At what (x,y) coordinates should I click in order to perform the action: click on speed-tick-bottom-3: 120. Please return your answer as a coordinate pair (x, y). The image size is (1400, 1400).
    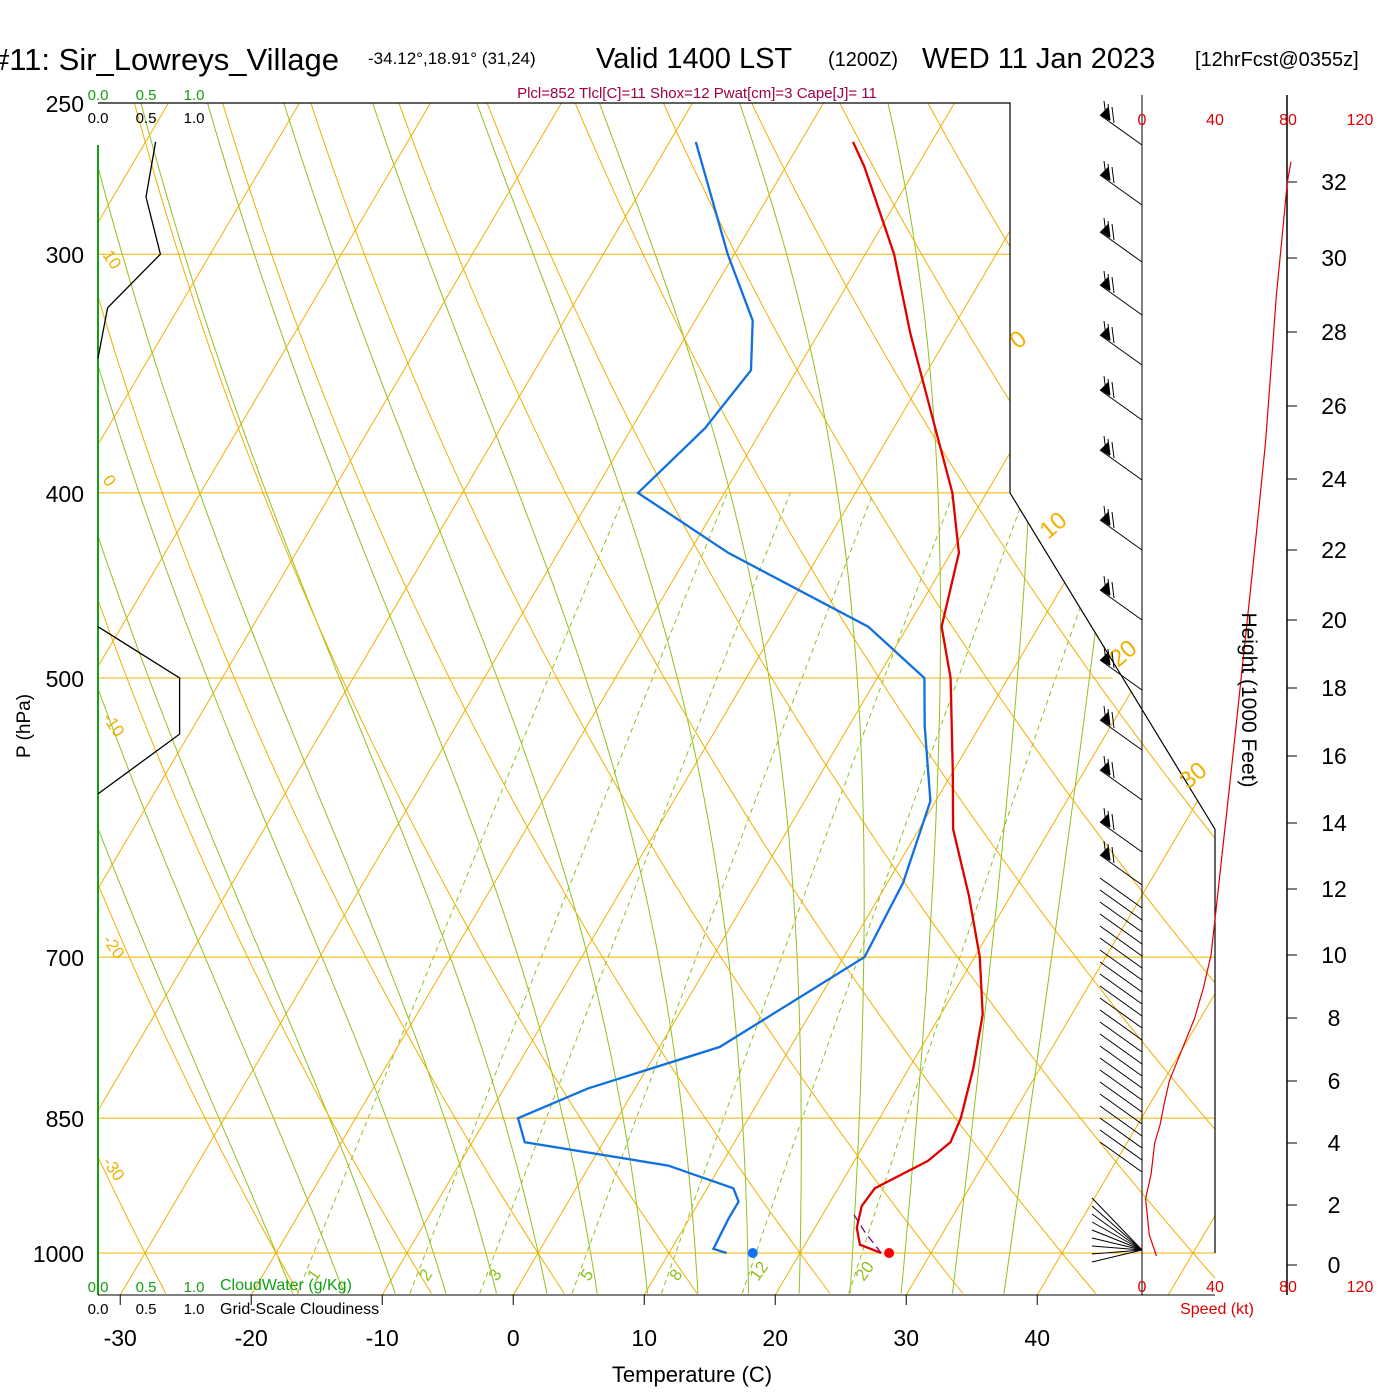
    Looking at the image, I should click on (1360, 1287).